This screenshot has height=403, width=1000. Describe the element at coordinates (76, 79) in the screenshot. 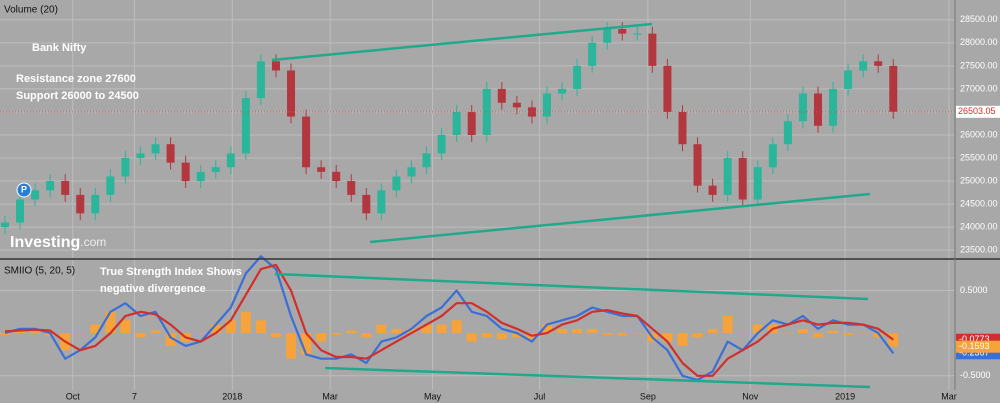

I see `annotation: Resistance zone 27600` at that location.